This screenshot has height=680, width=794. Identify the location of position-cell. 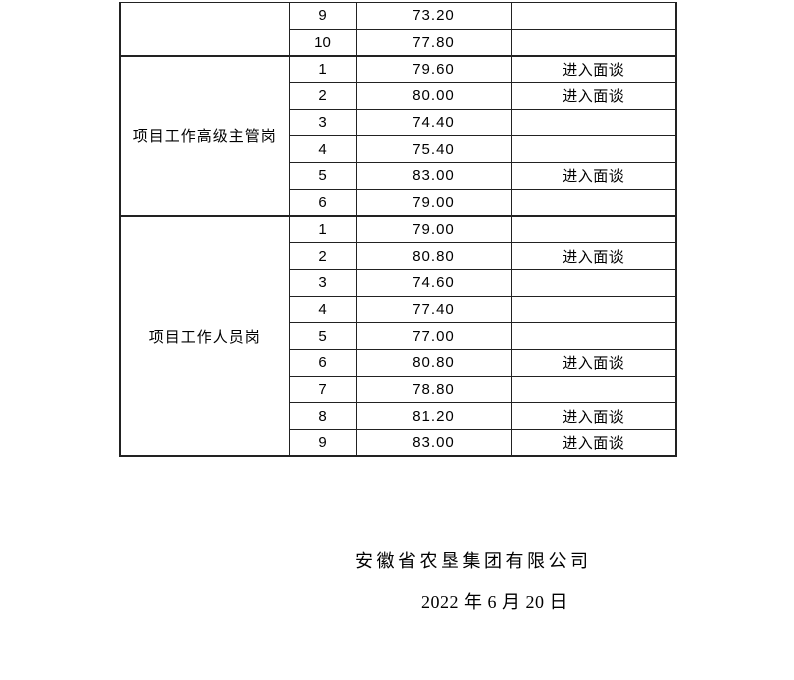
(204, 29).